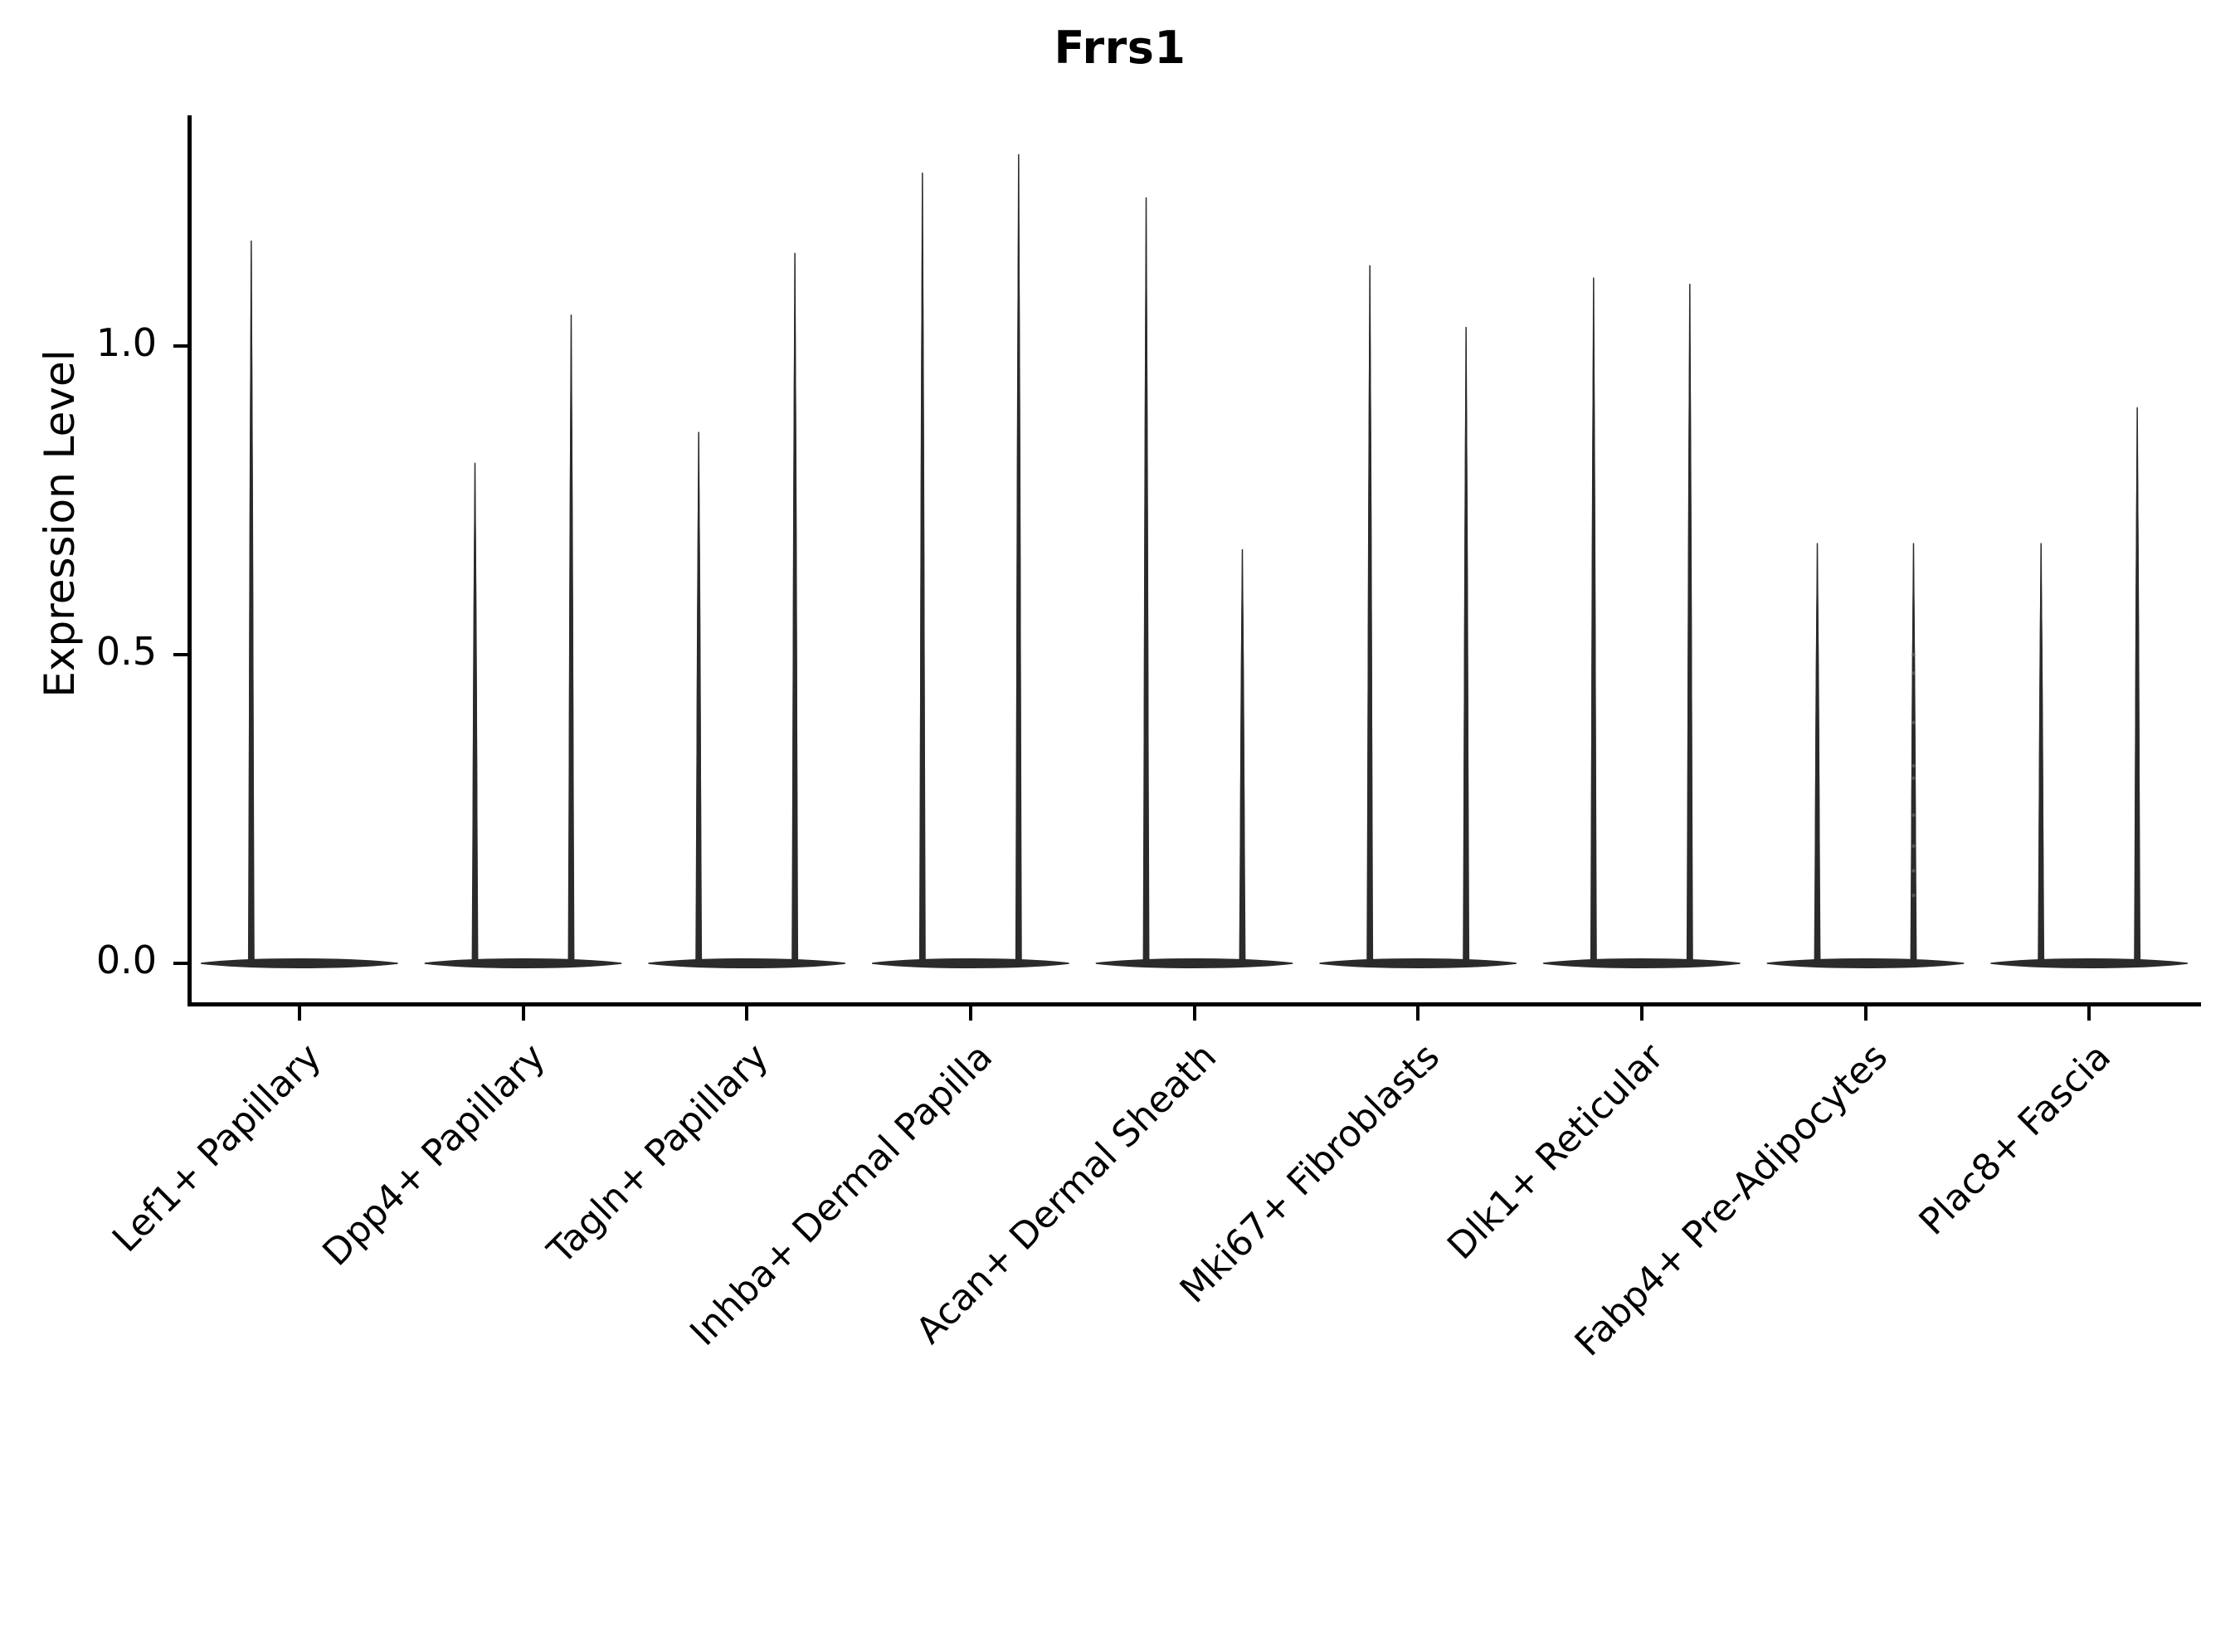  Describe the element at coordinates (126, 343) in the screenshot. I see `y-tick-label: 1.0` at that location.